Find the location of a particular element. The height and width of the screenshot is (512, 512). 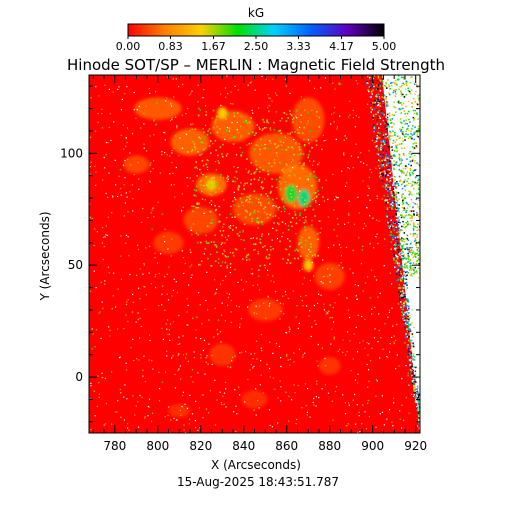

y-tick-label: 0 is located at coordinates (79, 377).